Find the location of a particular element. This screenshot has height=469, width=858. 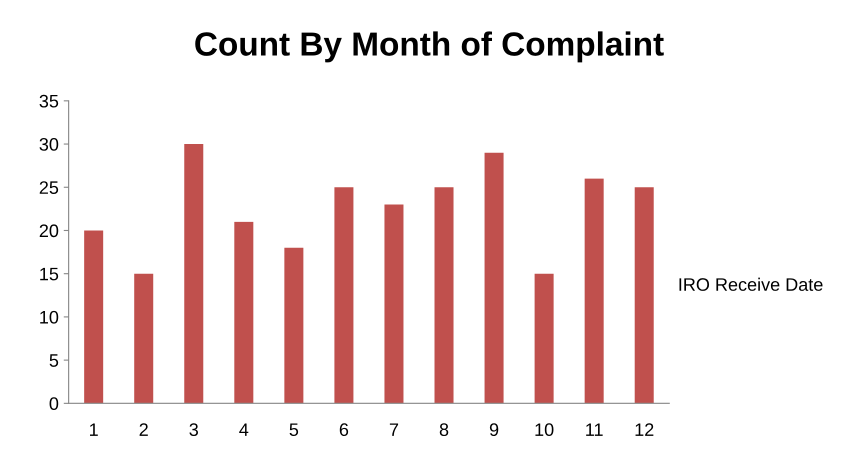

x-tick-label: 2 is located at coordinates (144, 429).